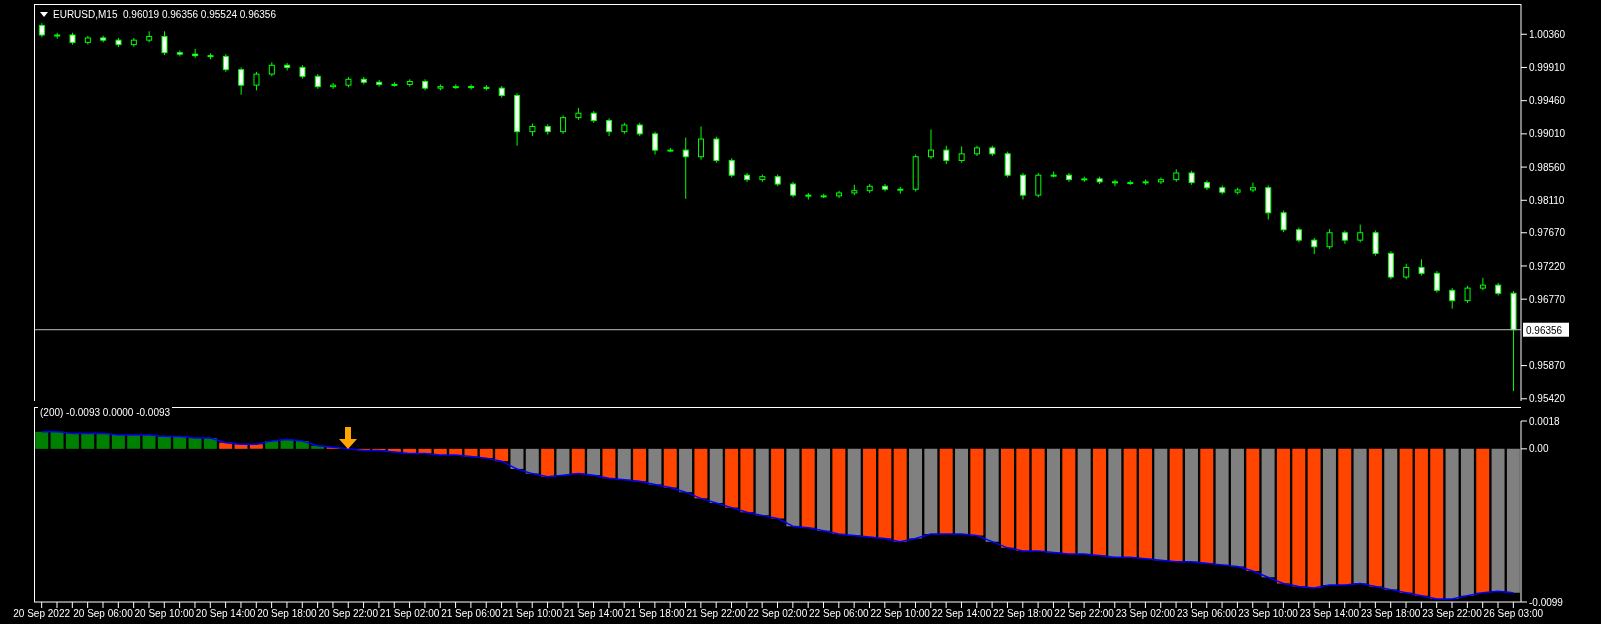 This screenshot has height=624, width=1601. Describe the element at coordinates (900, 614) in the screenshot. I see `x-tick-label: 22 Sep 10:00` at that location.